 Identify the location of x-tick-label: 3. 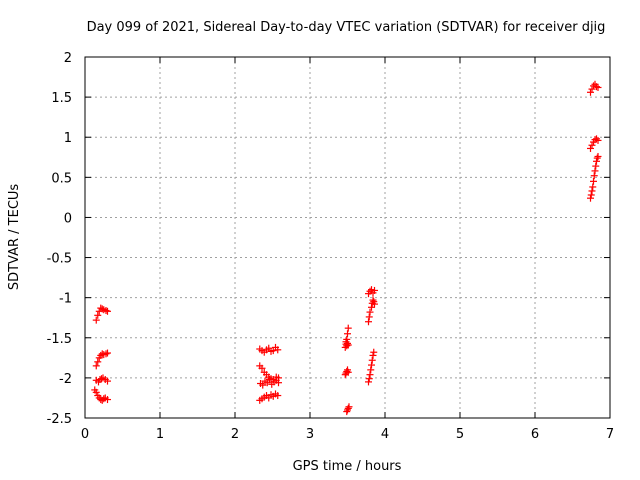
(310, 434).